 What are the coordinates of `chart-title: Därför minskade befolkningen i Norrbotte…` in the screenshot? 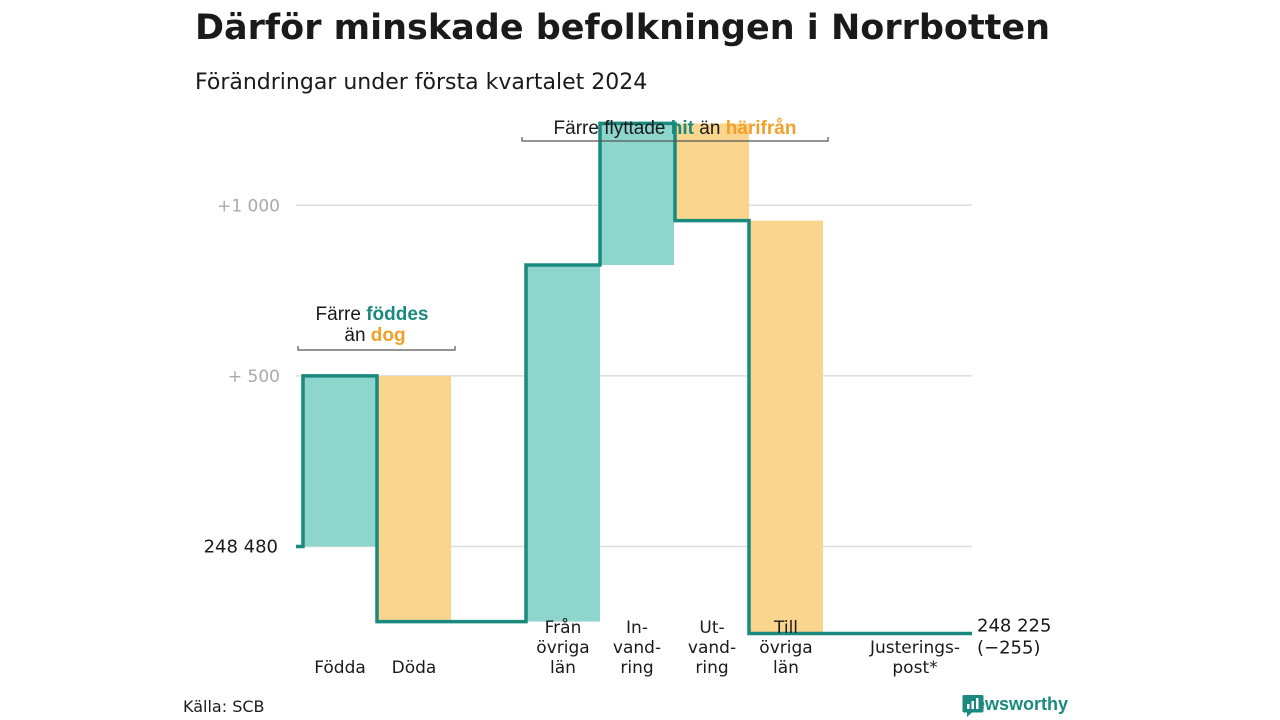 It's located at (623, 28).